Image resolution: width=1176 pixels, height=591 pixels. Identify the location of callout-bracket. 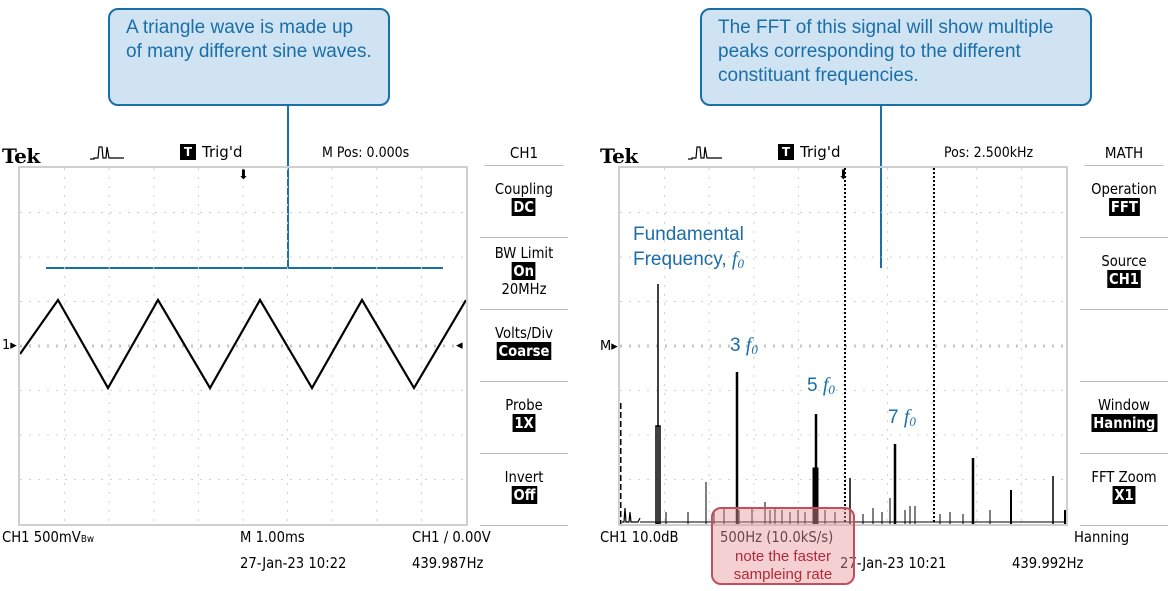
(244, 268).